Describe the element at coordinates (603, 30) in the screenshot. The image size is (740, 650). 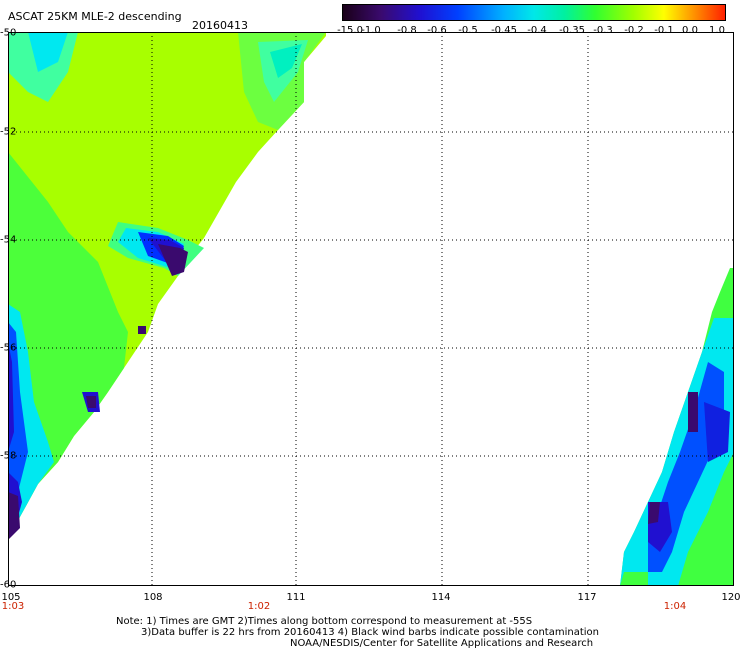
I see `colorbar-label: -0.3` at that location.